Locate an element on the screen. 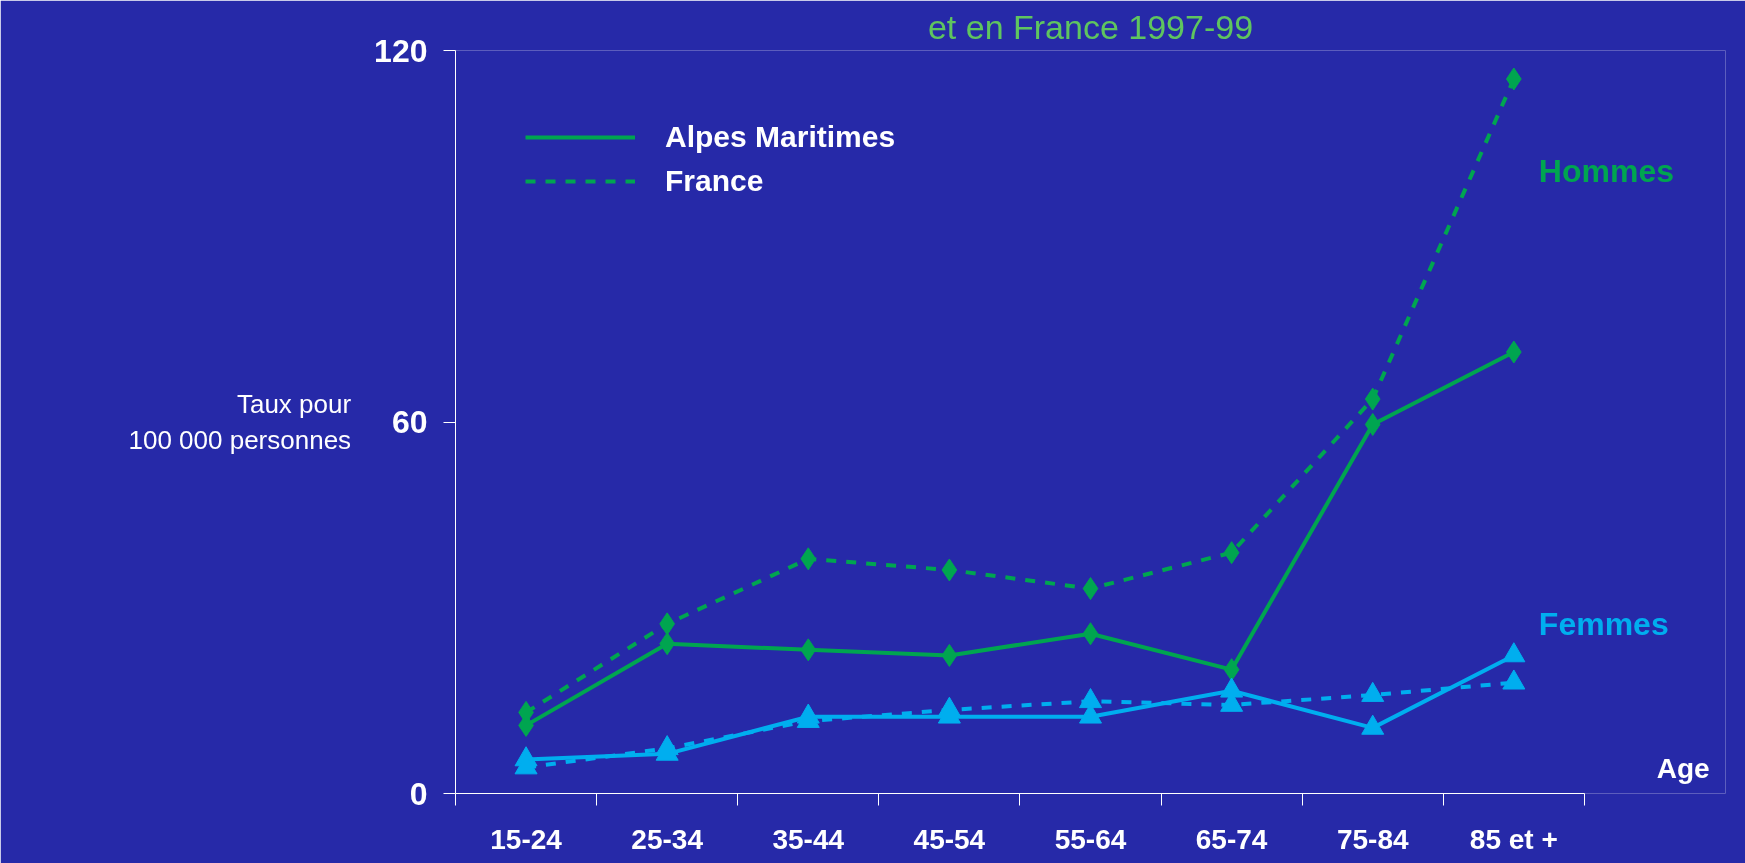 Image resolution: width=1745 pixels, height=863 pixels. x-tick-label: 15-24 is located at coordinates (526, 839).